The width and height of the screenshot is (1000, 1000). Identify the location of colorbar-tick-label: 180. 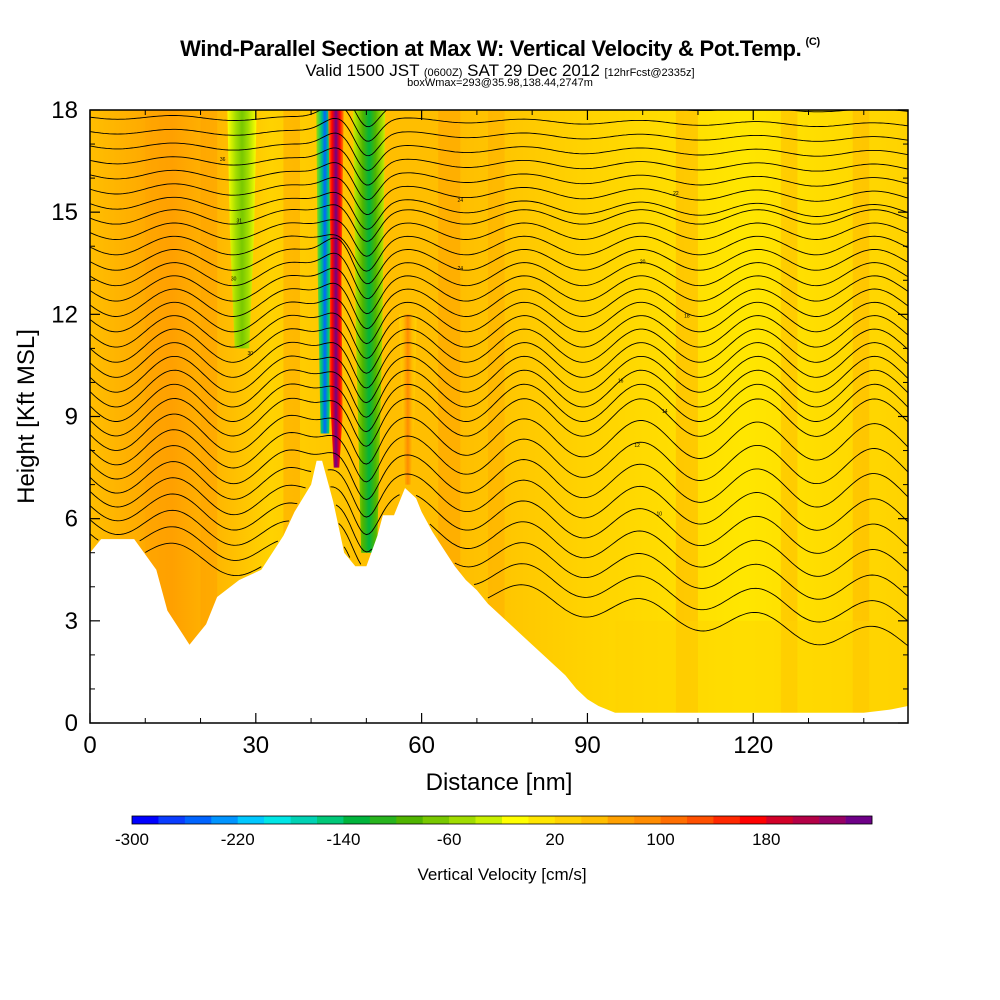
(766, 839).